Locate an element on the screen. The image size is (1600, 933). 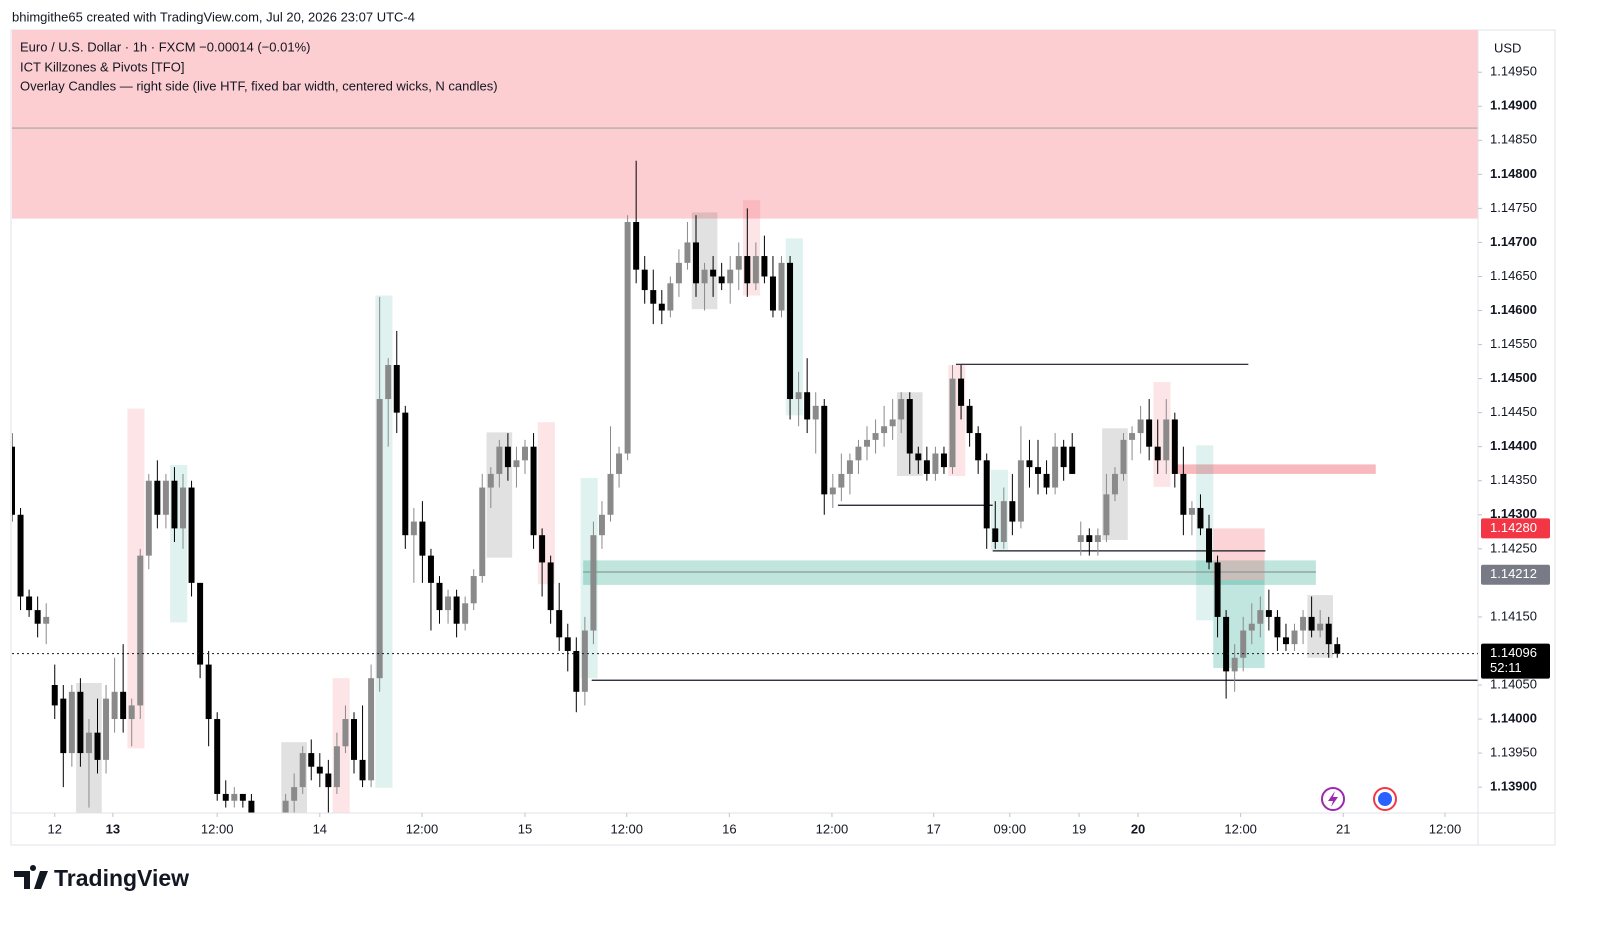
y-tick-label: 1.14050 is located at coordinates (1513, 683).